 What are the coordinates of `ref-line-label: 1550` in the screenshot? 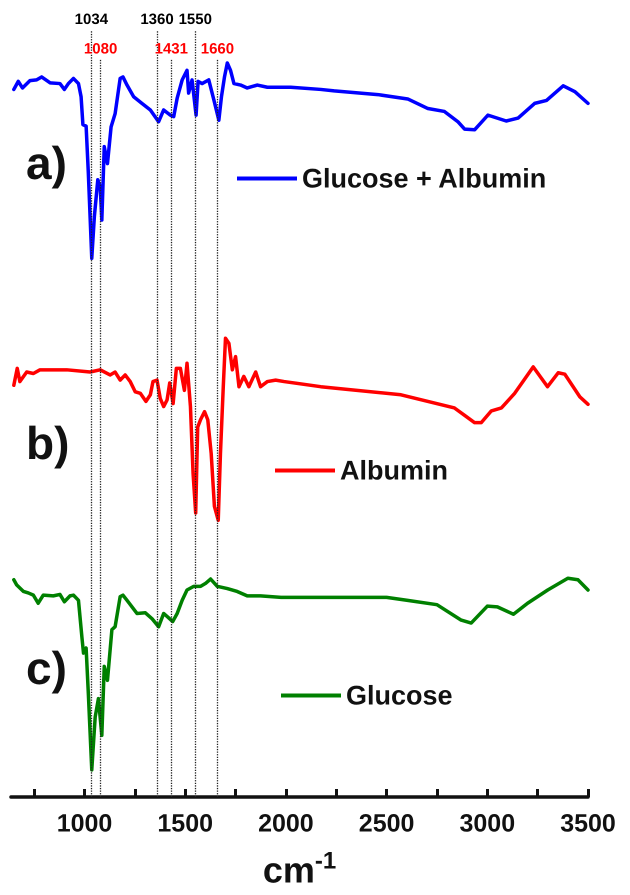 It's located at (195, 19).